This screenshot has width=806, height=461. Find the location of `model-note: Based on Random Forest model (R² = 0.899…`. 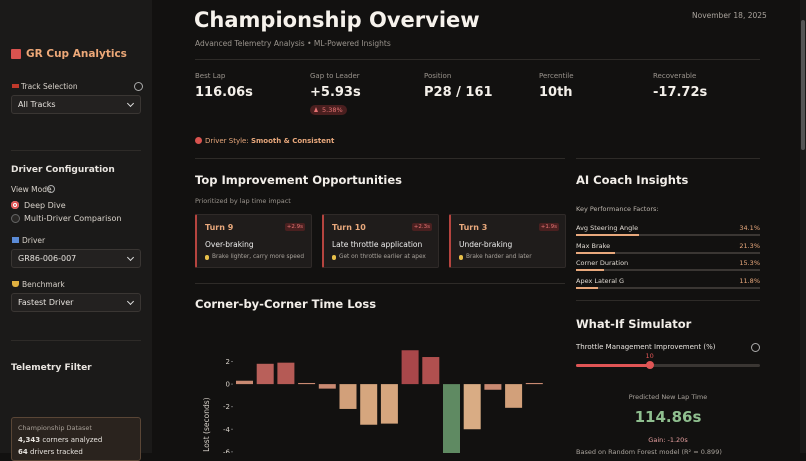

model-note: Based on Random Forest model (R² = 0.899… is located at coordinates (649, 452).